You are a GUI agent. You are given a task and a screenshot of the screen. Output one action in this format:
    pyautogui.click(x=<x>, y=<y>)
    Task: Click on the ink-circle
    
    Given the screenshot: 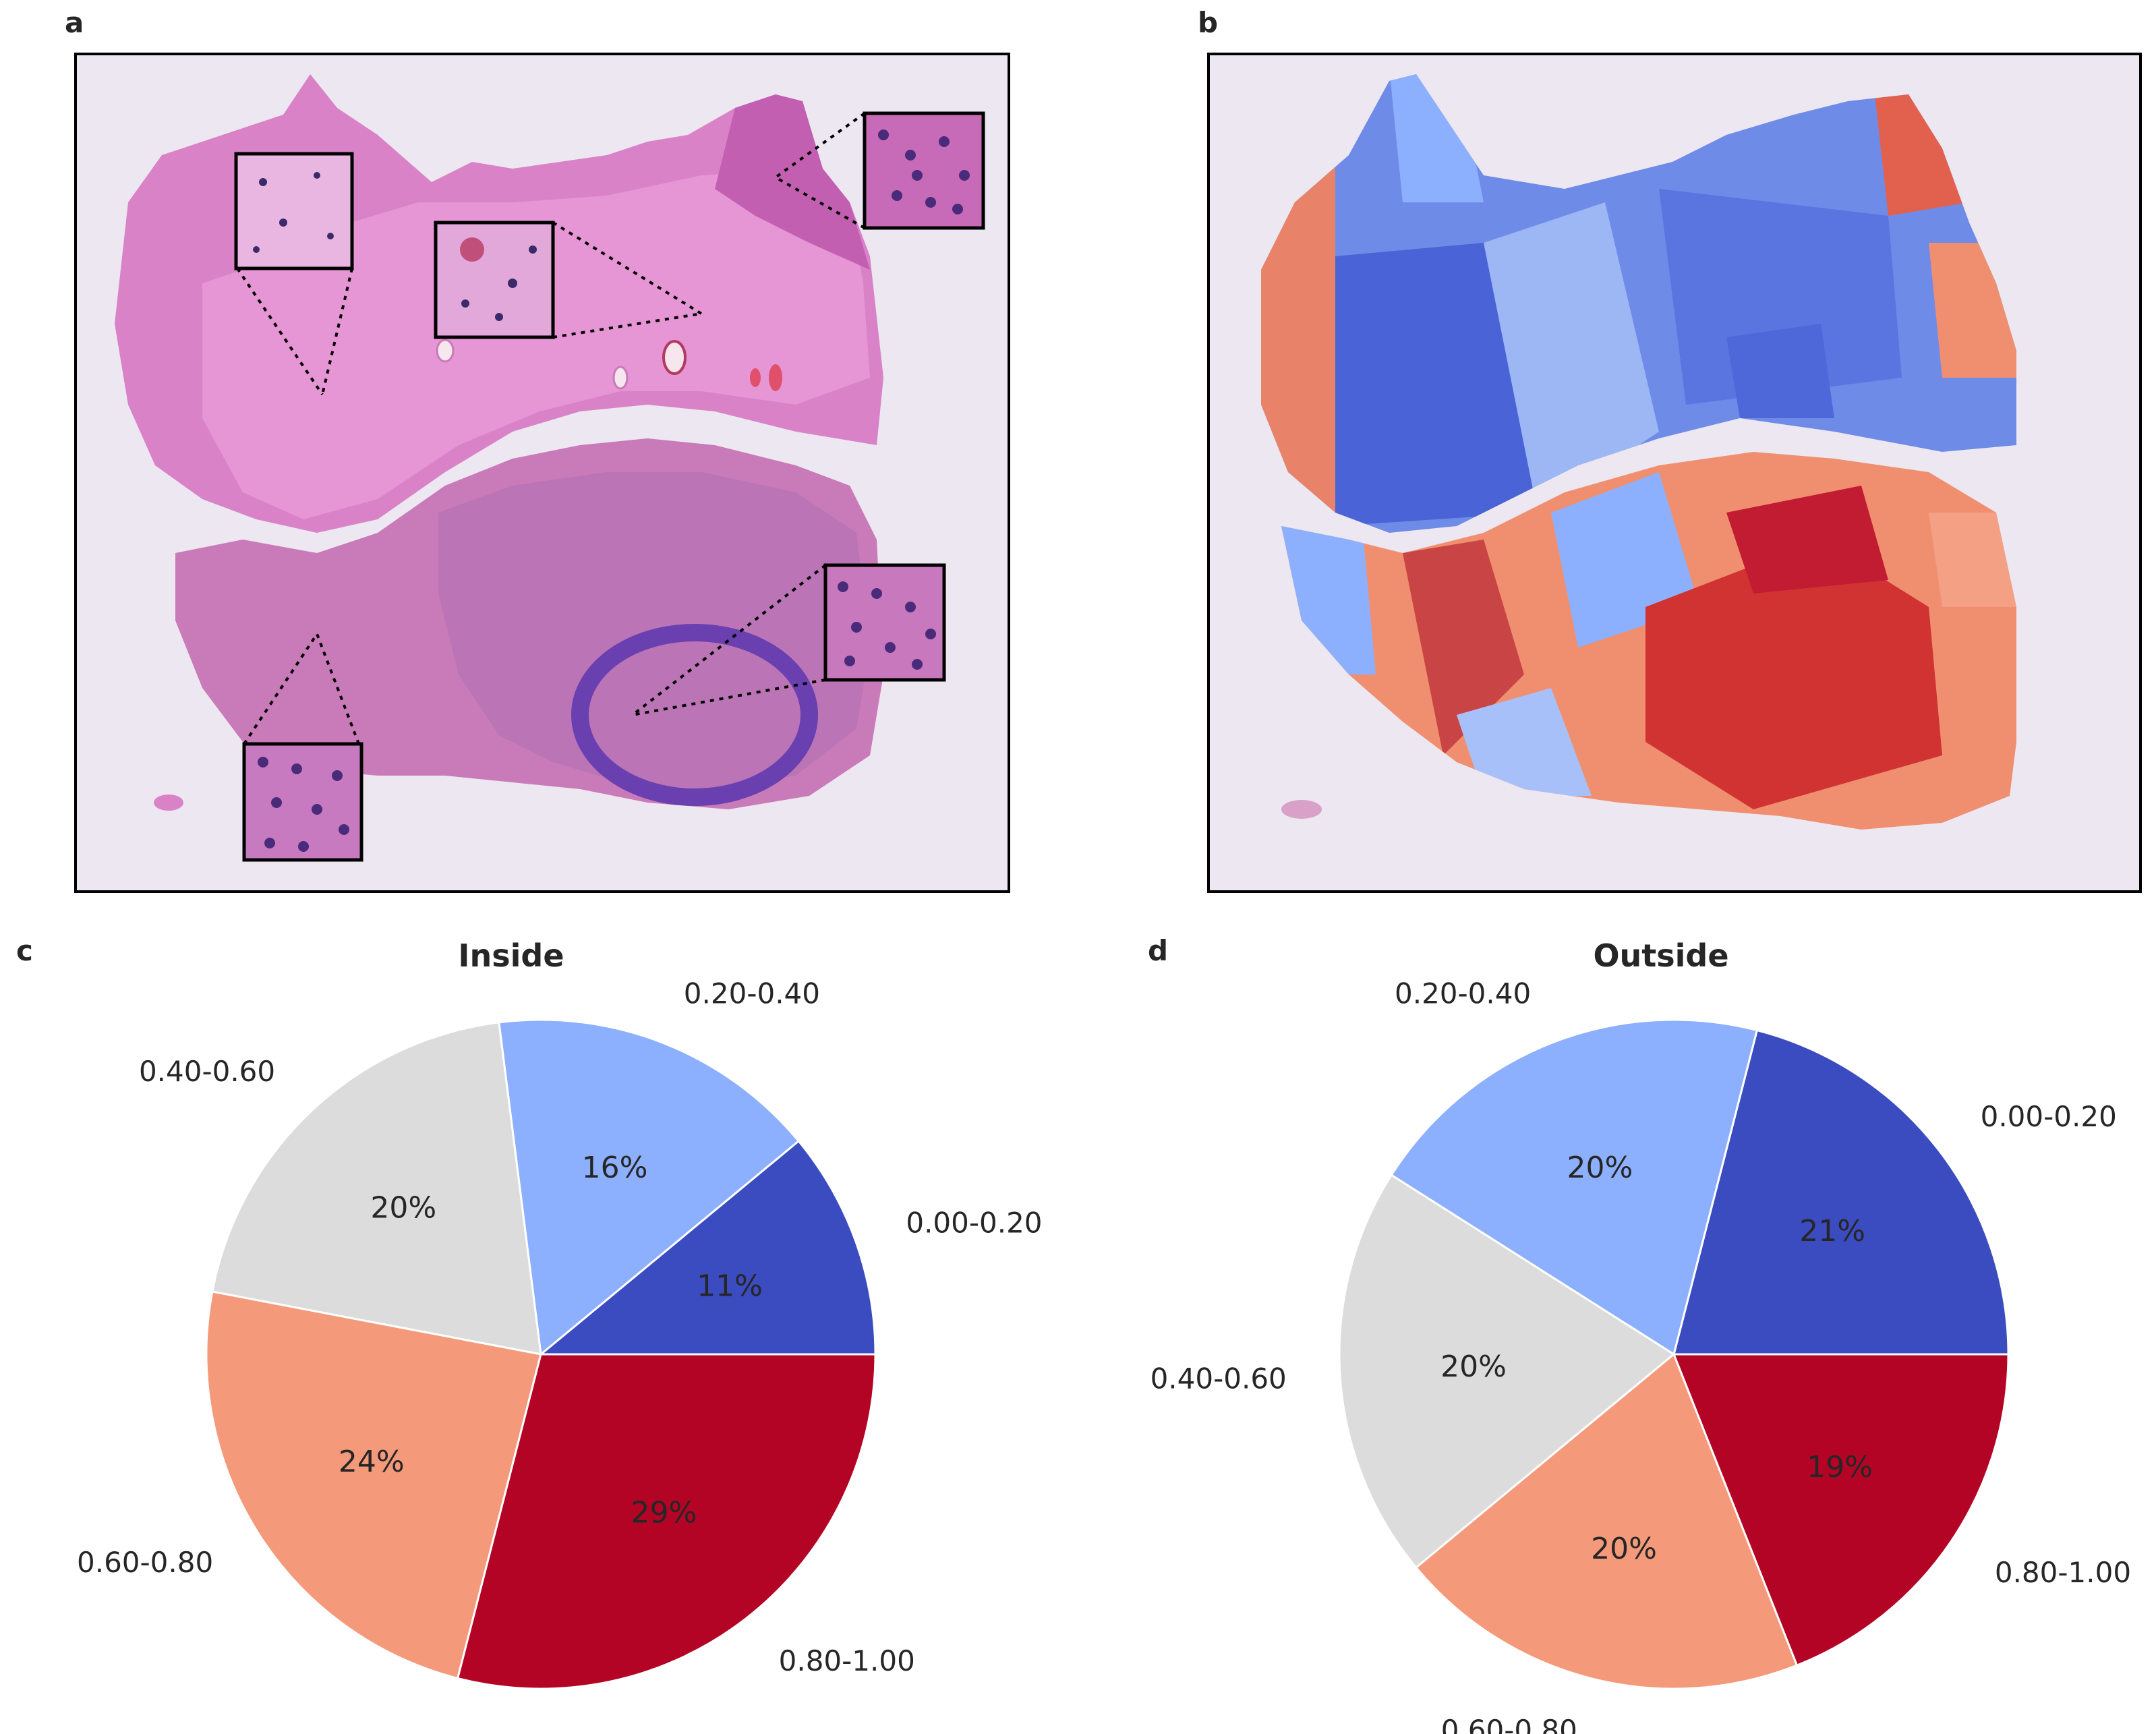 What is the action you would take?
    pyautogui.click(x=694, y=715)
    